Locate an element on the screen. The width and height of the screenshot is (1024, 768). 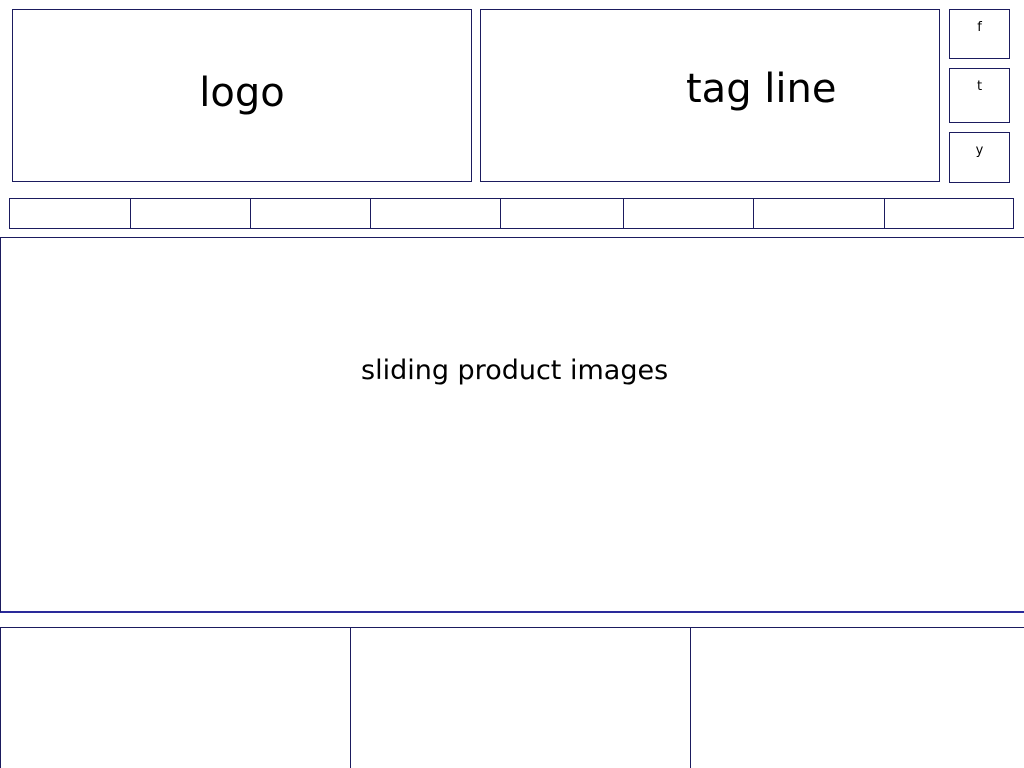
logo-label: logo is located at coordinates (242, 93).